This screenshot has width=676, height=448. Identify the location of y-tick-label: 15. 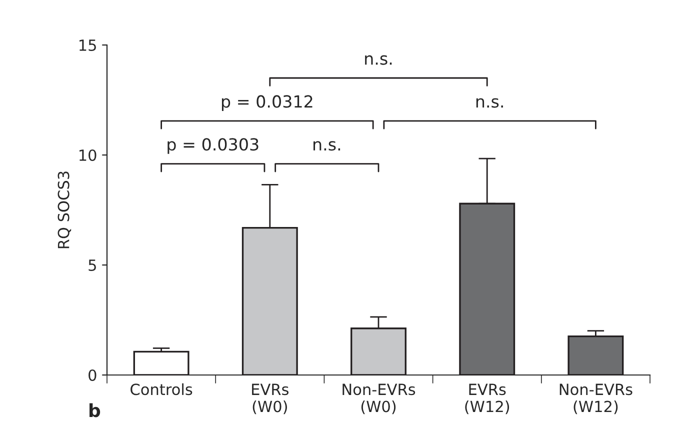
(88, 46).